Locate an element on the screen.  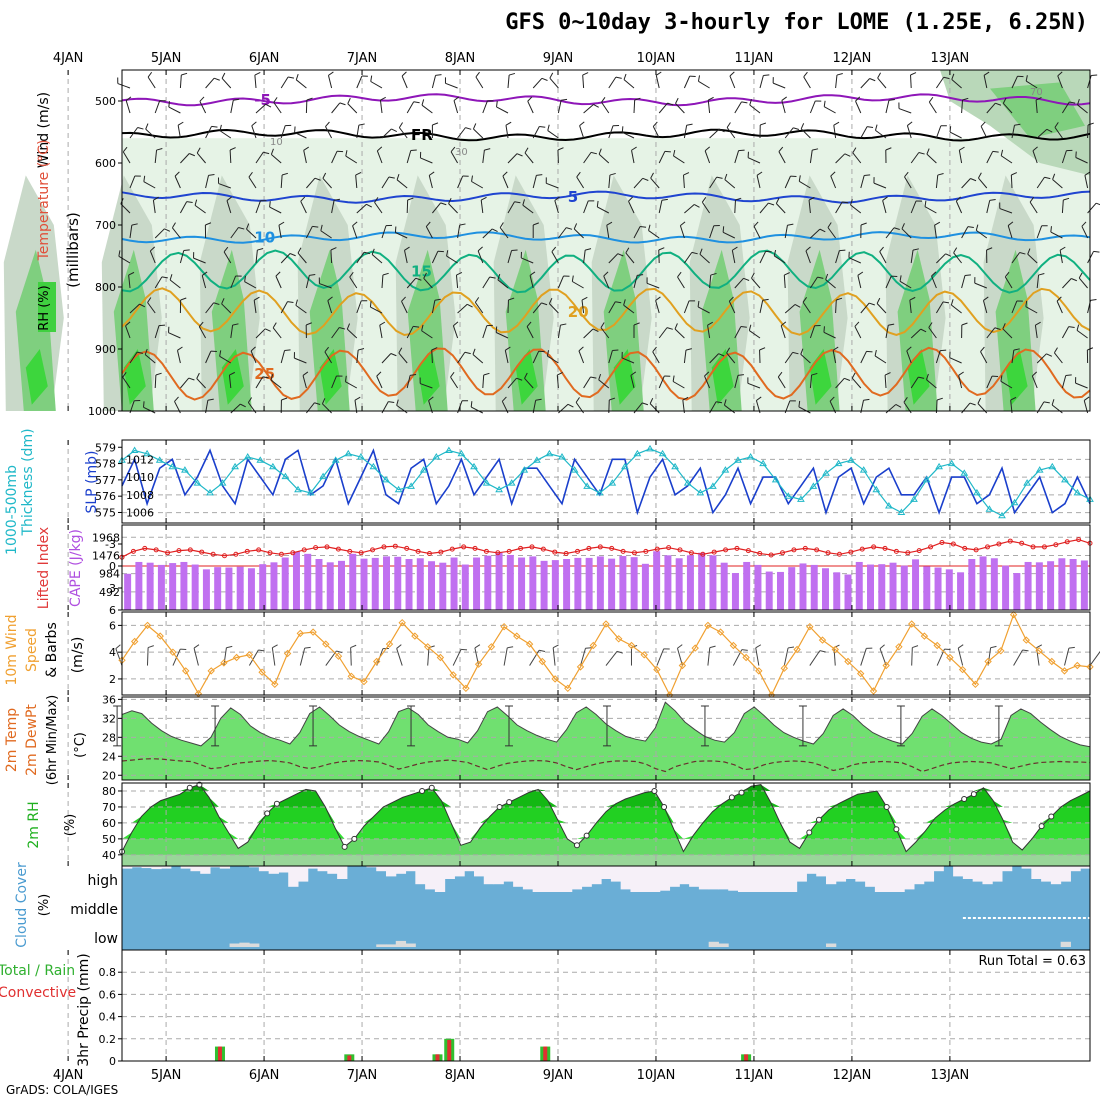
panel-background is located at coordinates (606, 481).